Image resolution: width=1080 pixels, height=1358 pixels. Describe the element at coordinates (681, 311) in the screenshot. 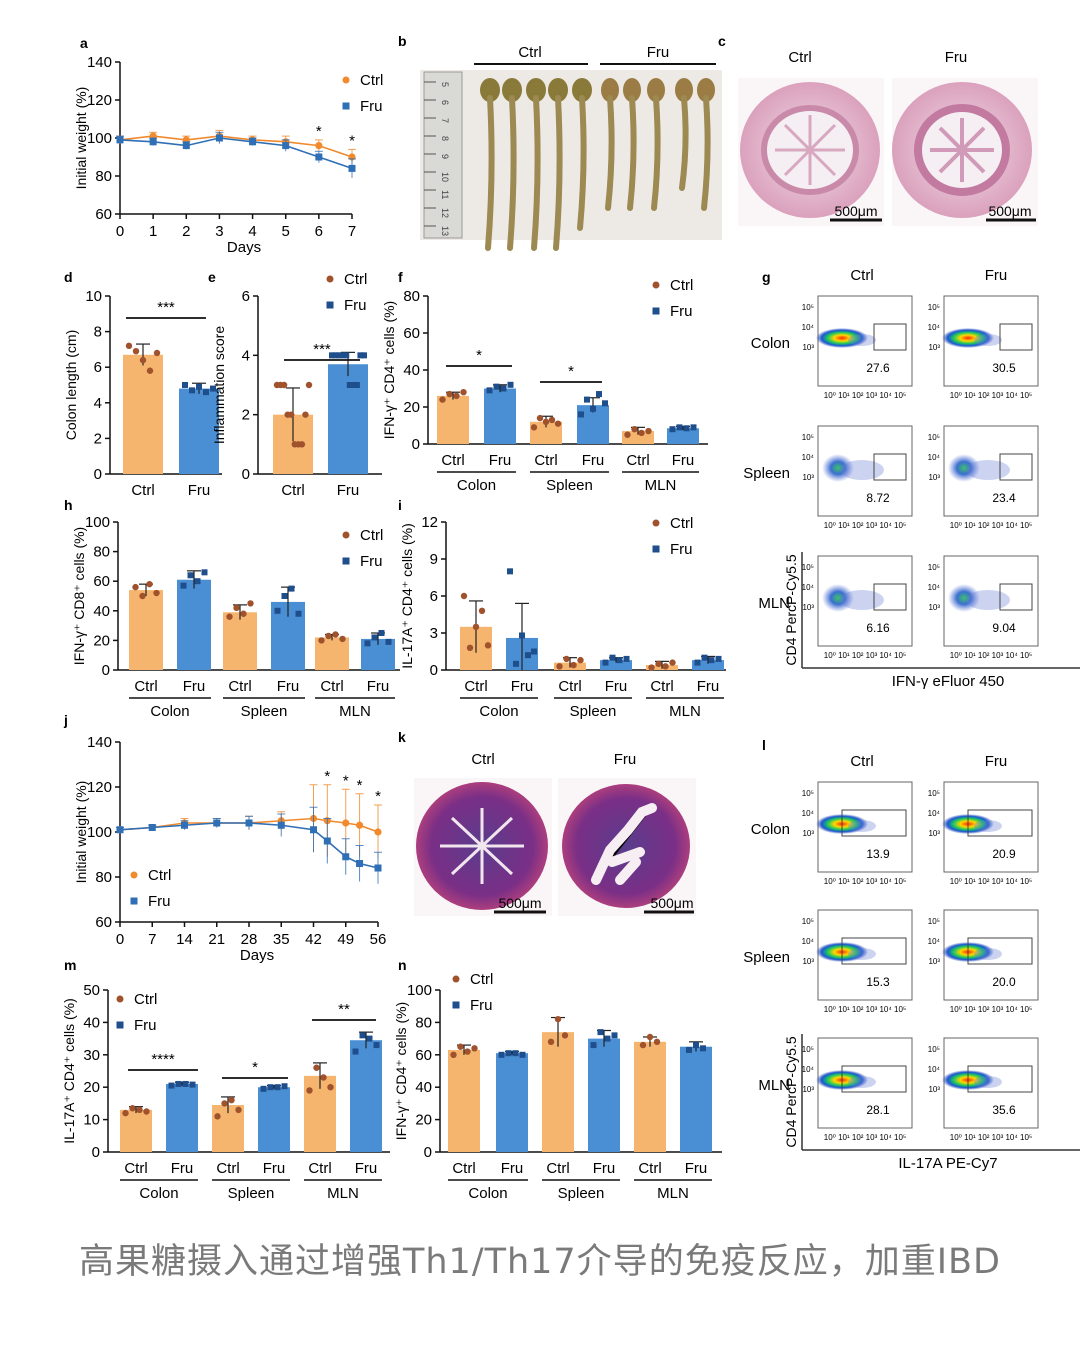

I see `f-legend-label-fru: Fru` at that location.